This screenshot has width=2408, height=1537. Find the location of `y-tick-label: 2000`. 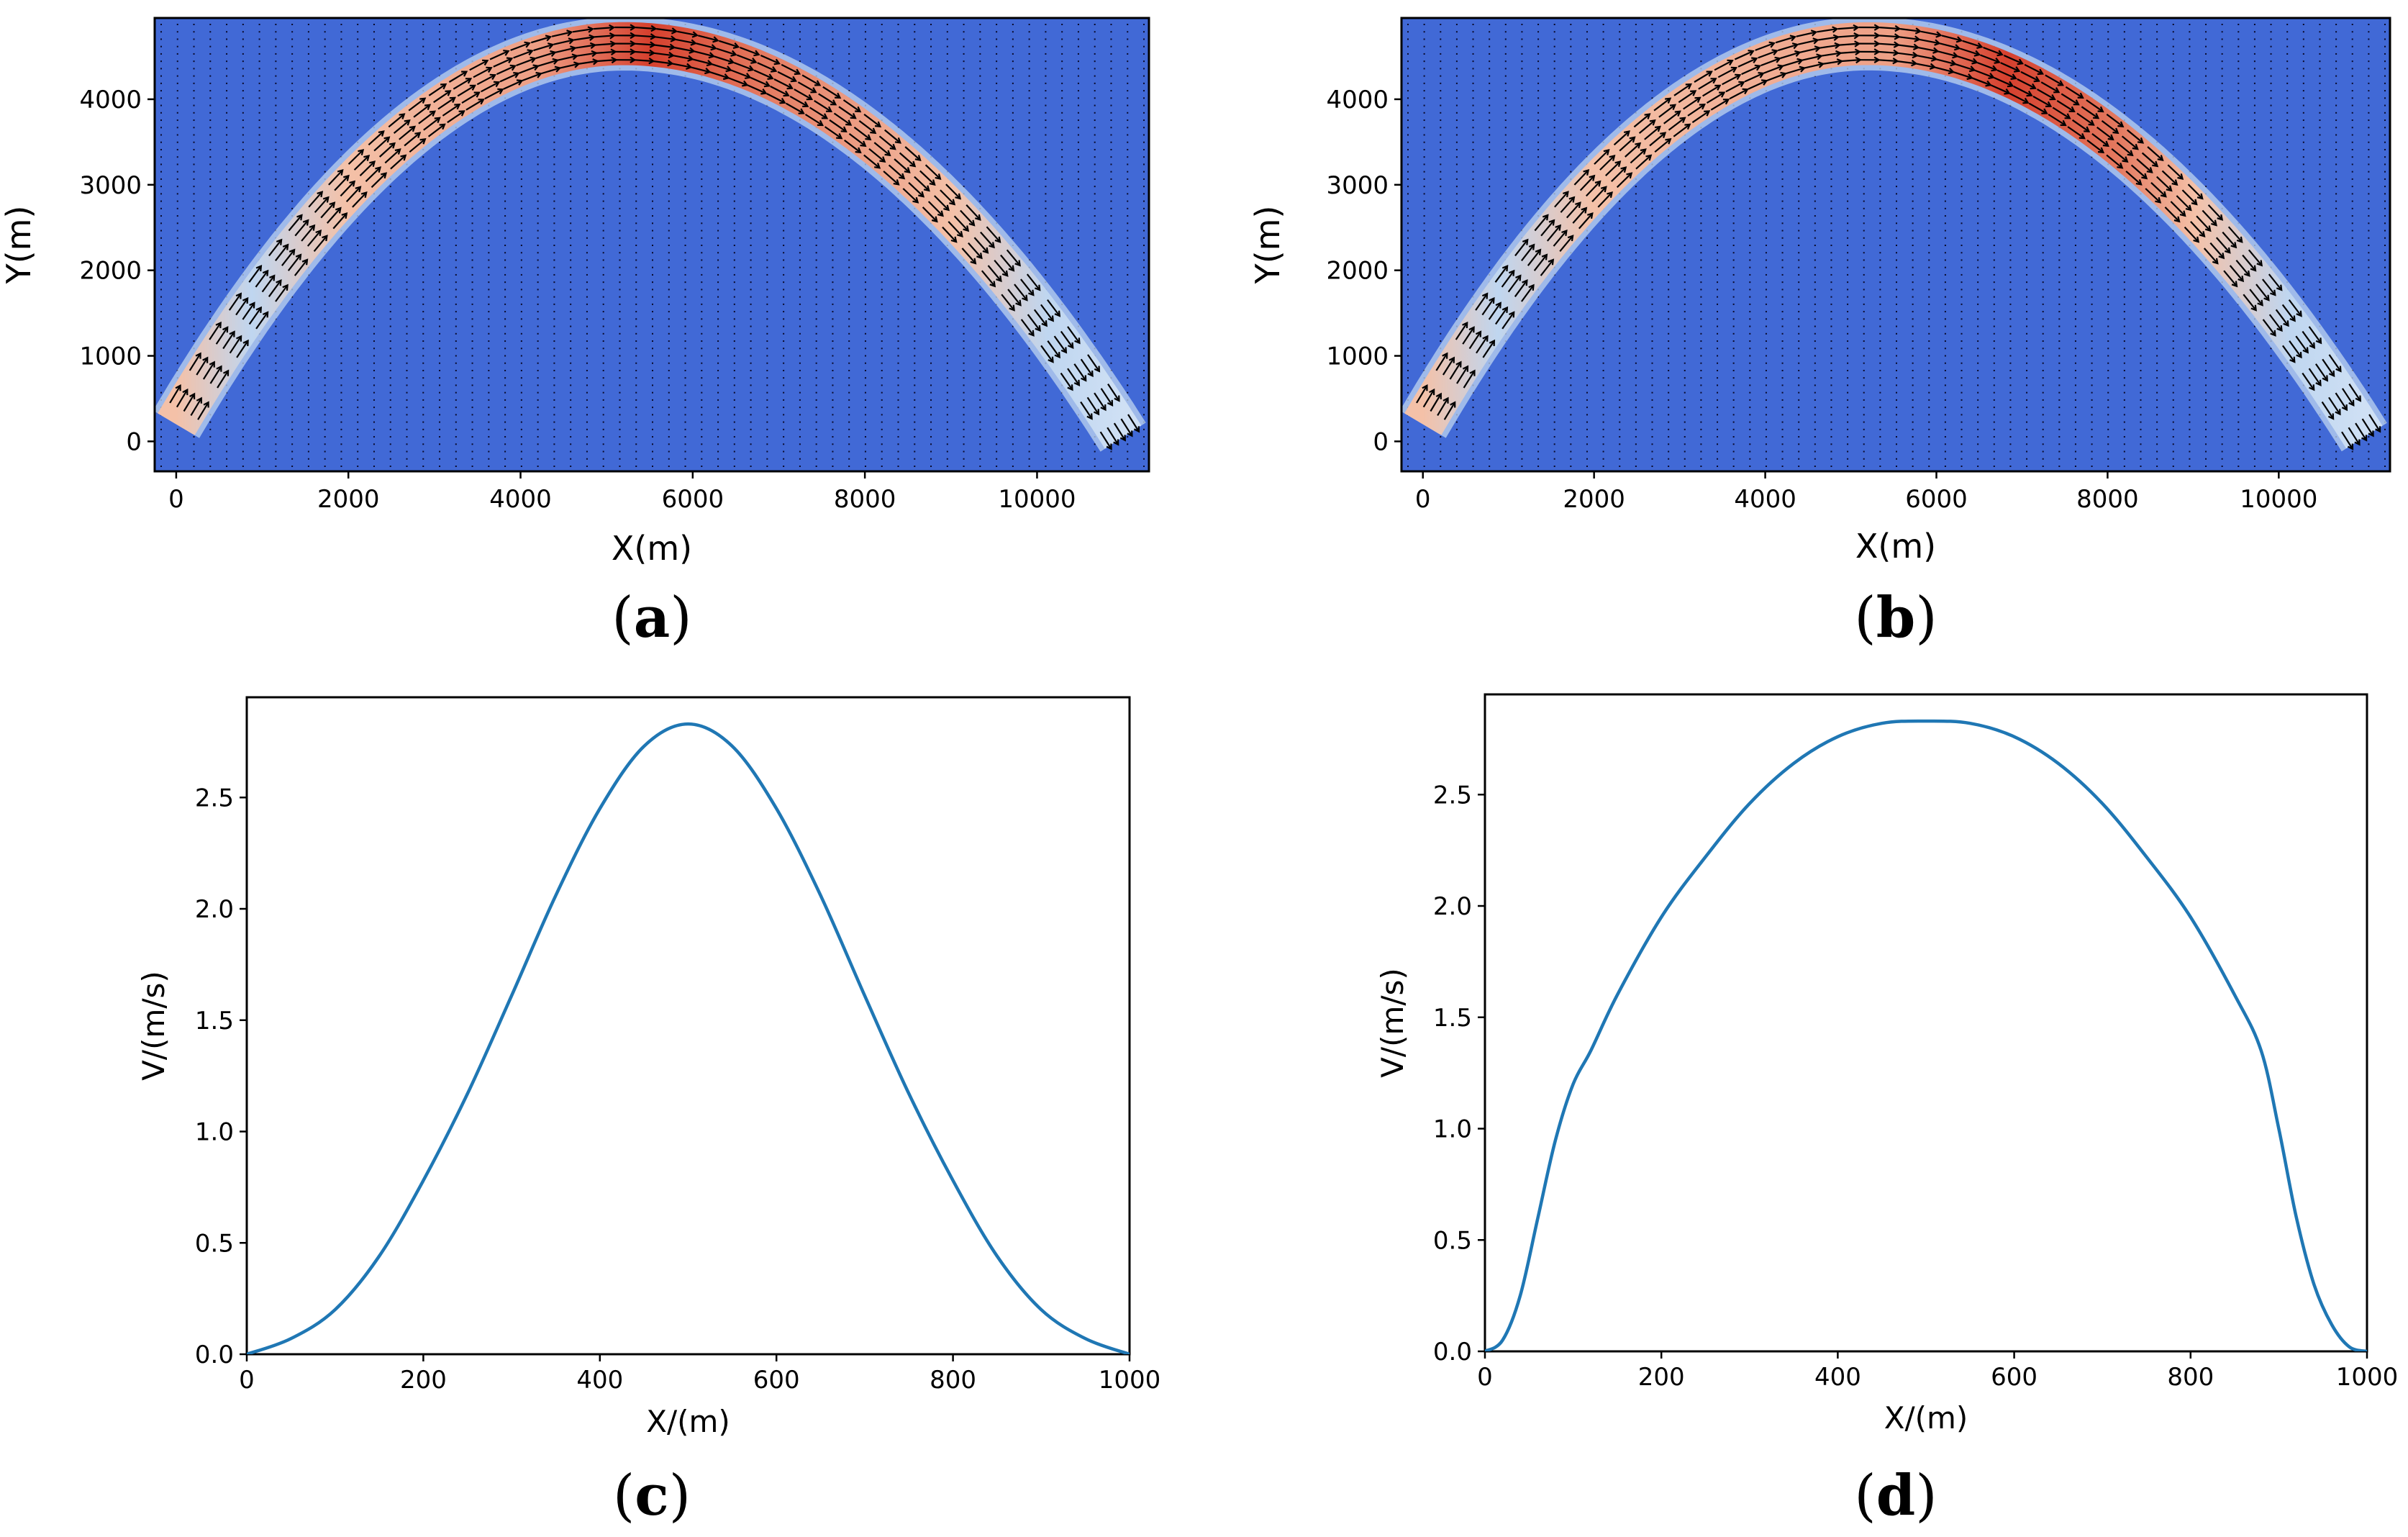

y-tick-label: 2000 is located at coordinates (110, 271).